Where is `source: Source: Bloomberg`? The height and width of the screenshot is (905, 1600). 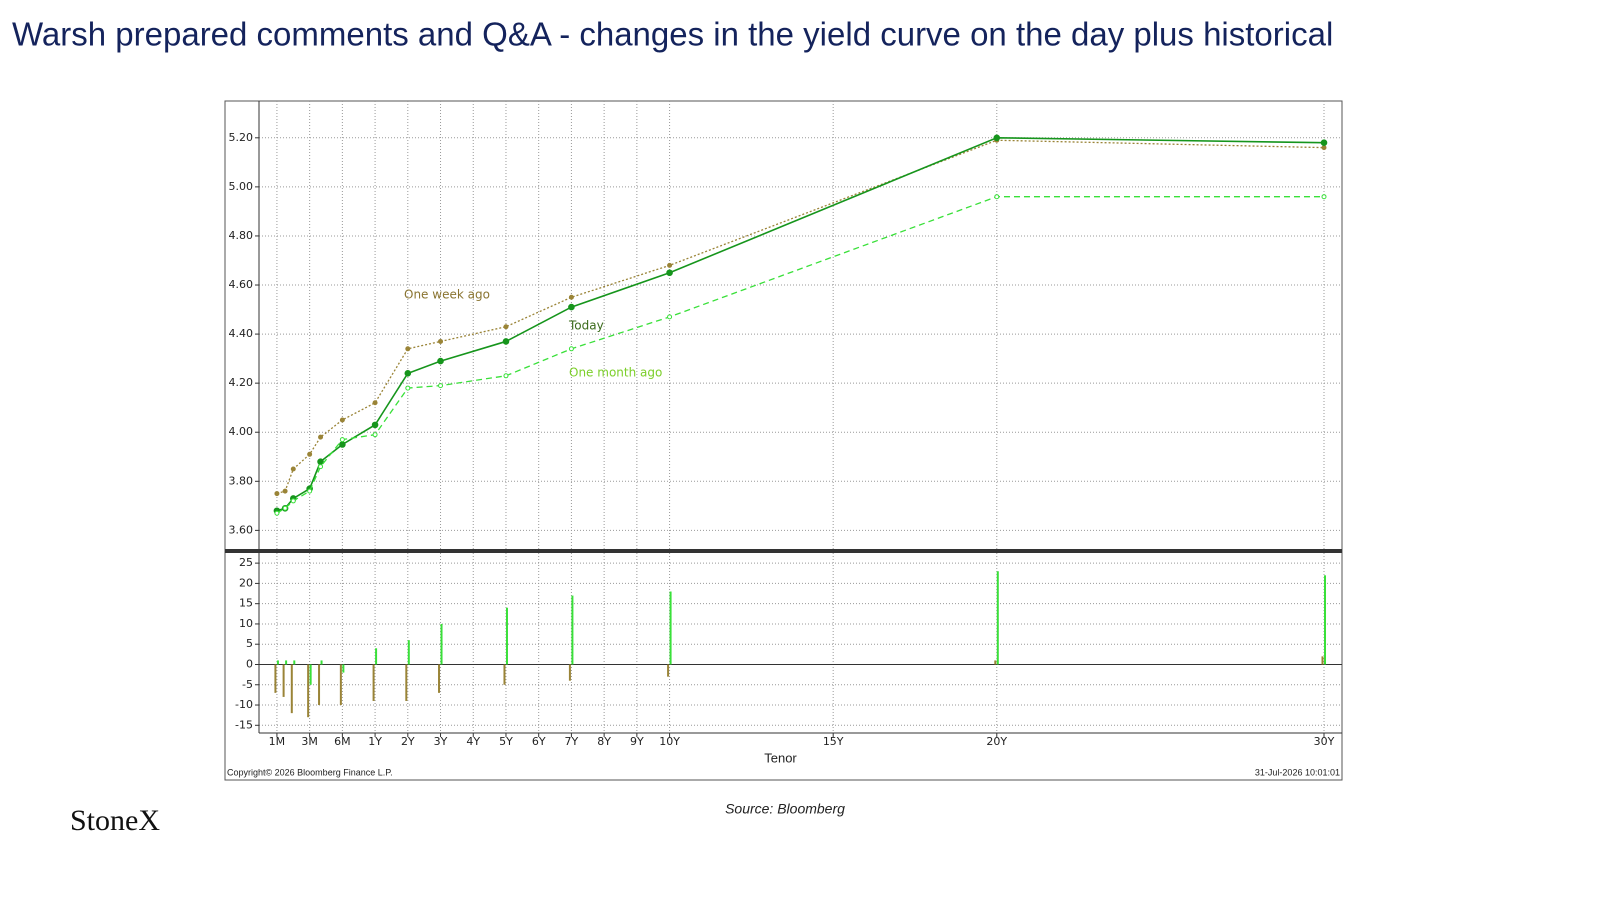 source: Source: Bloomberg is located at coordinates (785, 809).